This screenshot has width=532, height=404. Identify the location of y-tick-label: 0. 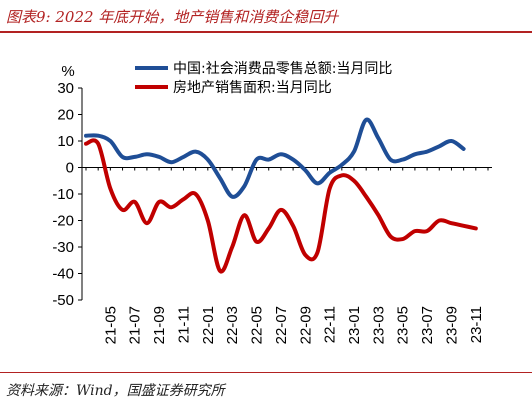
(70, 168).